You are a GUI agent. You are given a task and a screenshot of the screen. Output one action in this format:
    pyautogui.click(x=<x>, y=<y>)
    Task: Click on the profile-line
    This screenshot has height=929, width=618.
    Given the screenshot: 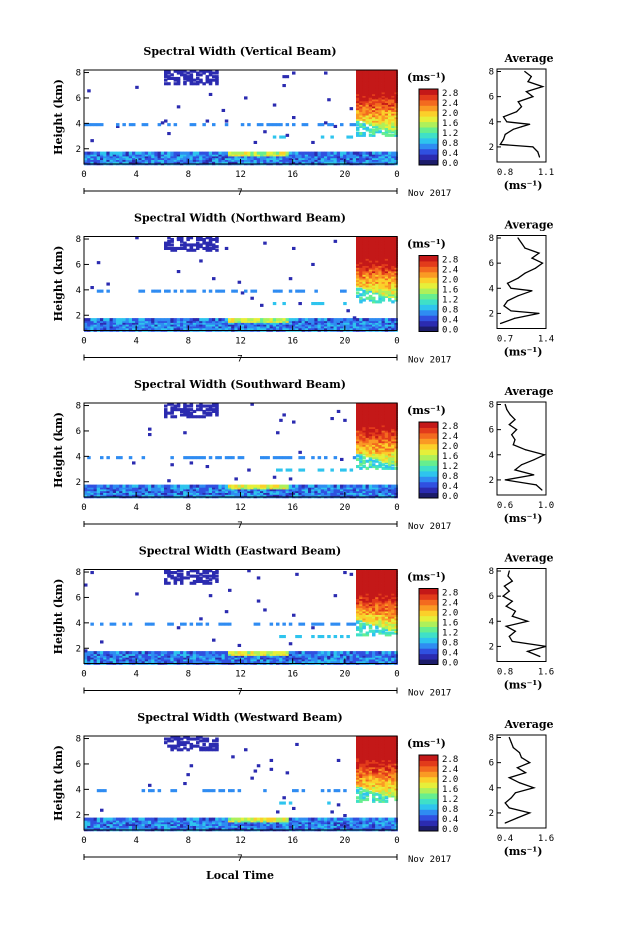 What is the action you would take?
    pyautogui.click(x=524, y=614)
    